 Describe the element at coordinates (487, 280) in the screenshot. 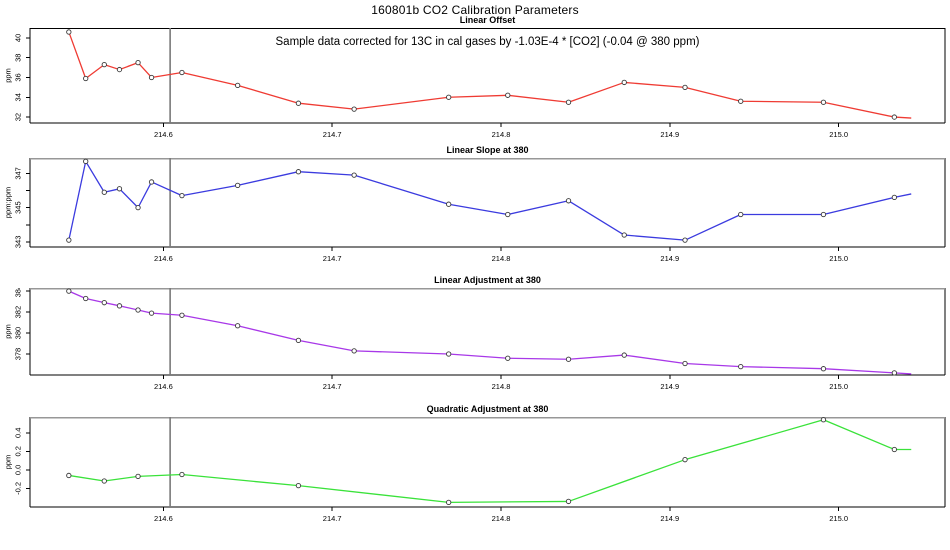

I see `subplot-title-linear-adjustment: Linear Adjustment at 380` at that location.